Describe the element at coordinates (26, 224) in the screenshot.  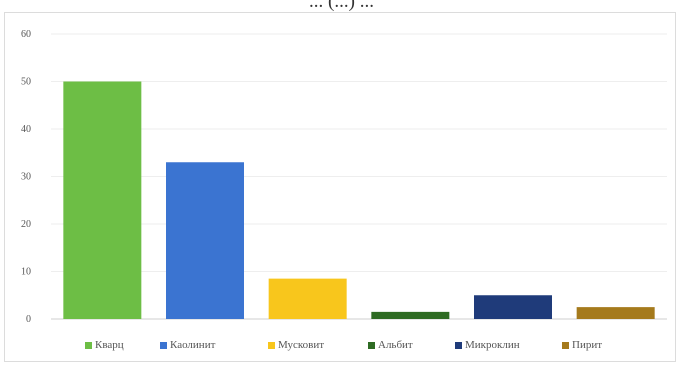
I see `y-tick-label: 20` at that location.